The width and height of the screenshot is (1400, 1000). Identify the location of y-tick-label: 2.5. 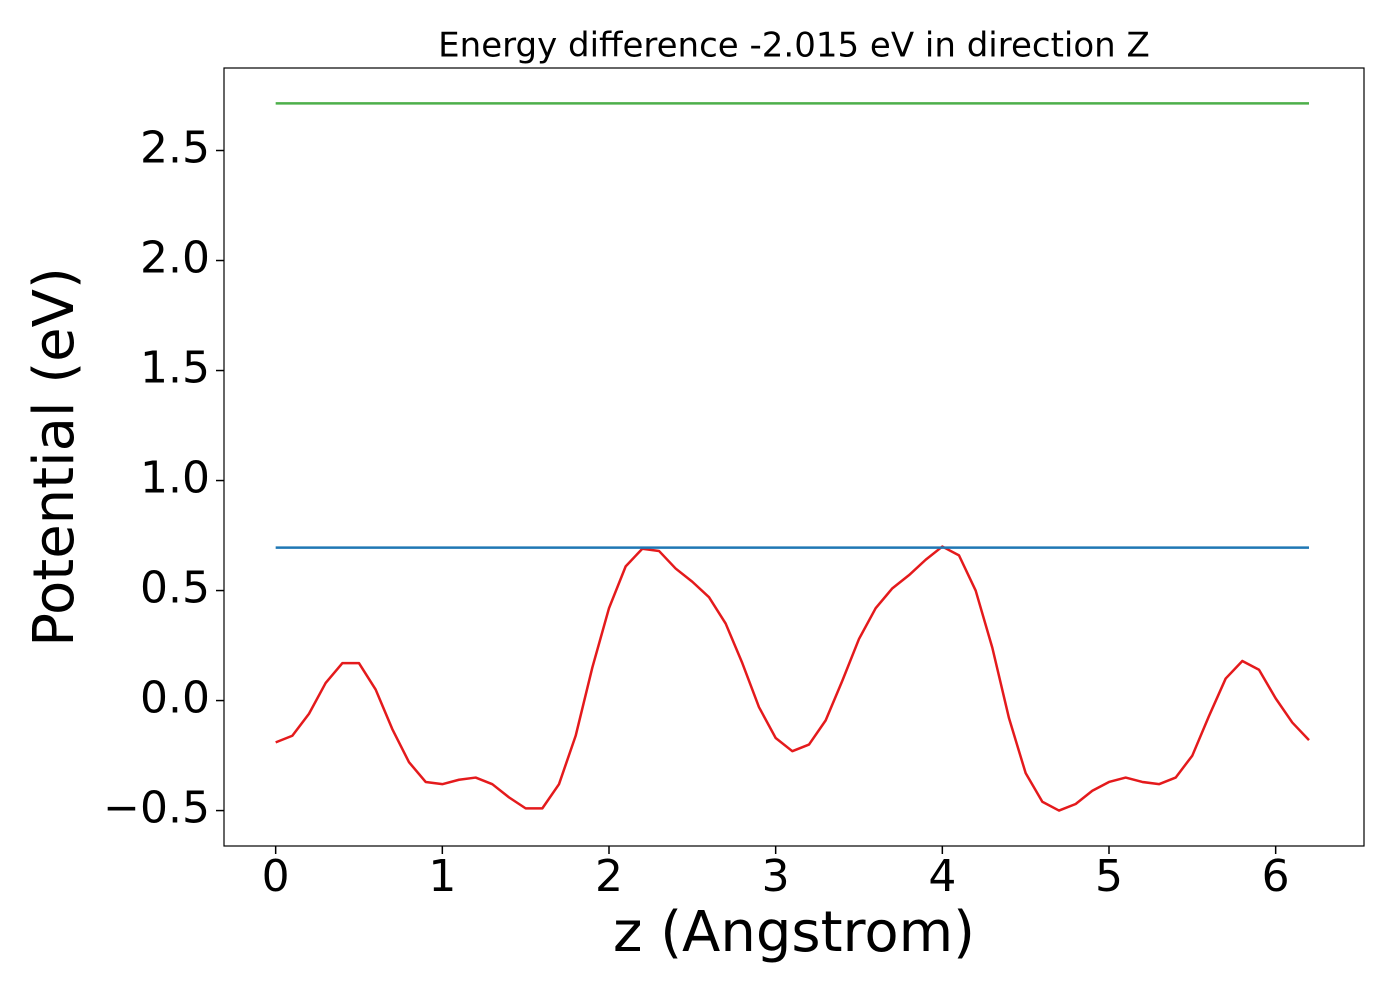
(175, 148).